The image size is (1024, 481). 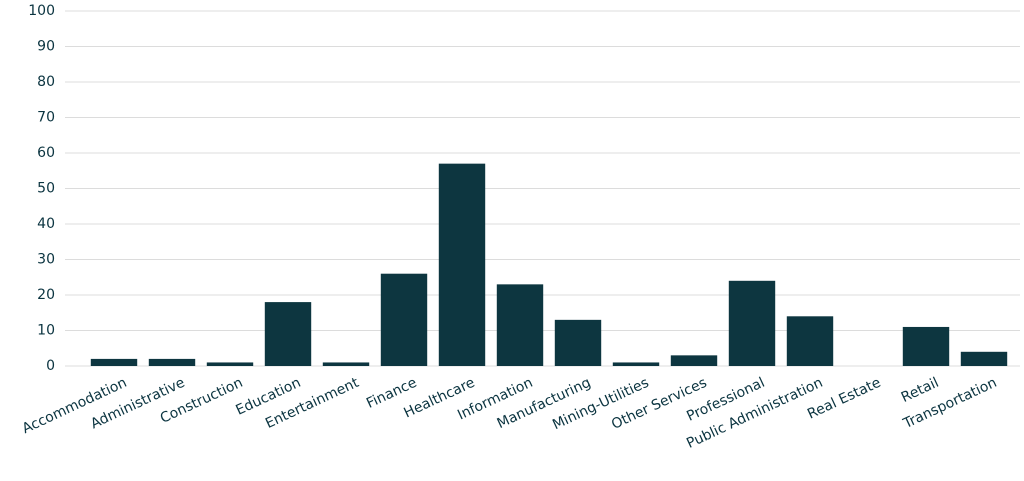 I want to click on y-tick-label: 10, so click(x=46, y=331).